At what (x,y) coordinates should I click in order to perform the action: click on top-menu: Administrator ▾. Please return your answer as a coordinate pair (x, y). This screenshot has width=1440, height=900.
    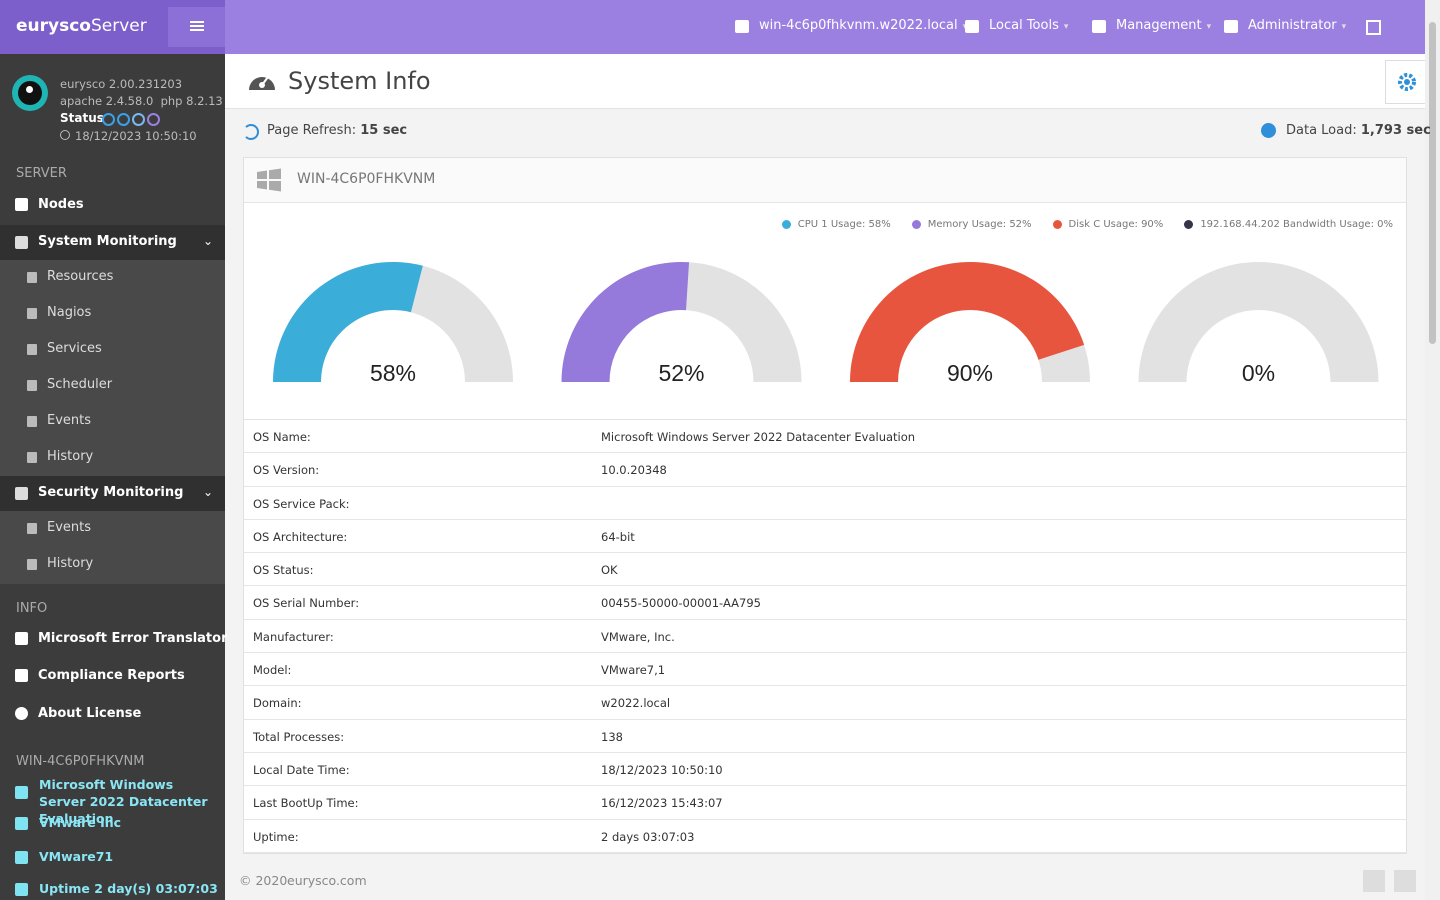
    Looking at the image, I should click on (1297, 25).